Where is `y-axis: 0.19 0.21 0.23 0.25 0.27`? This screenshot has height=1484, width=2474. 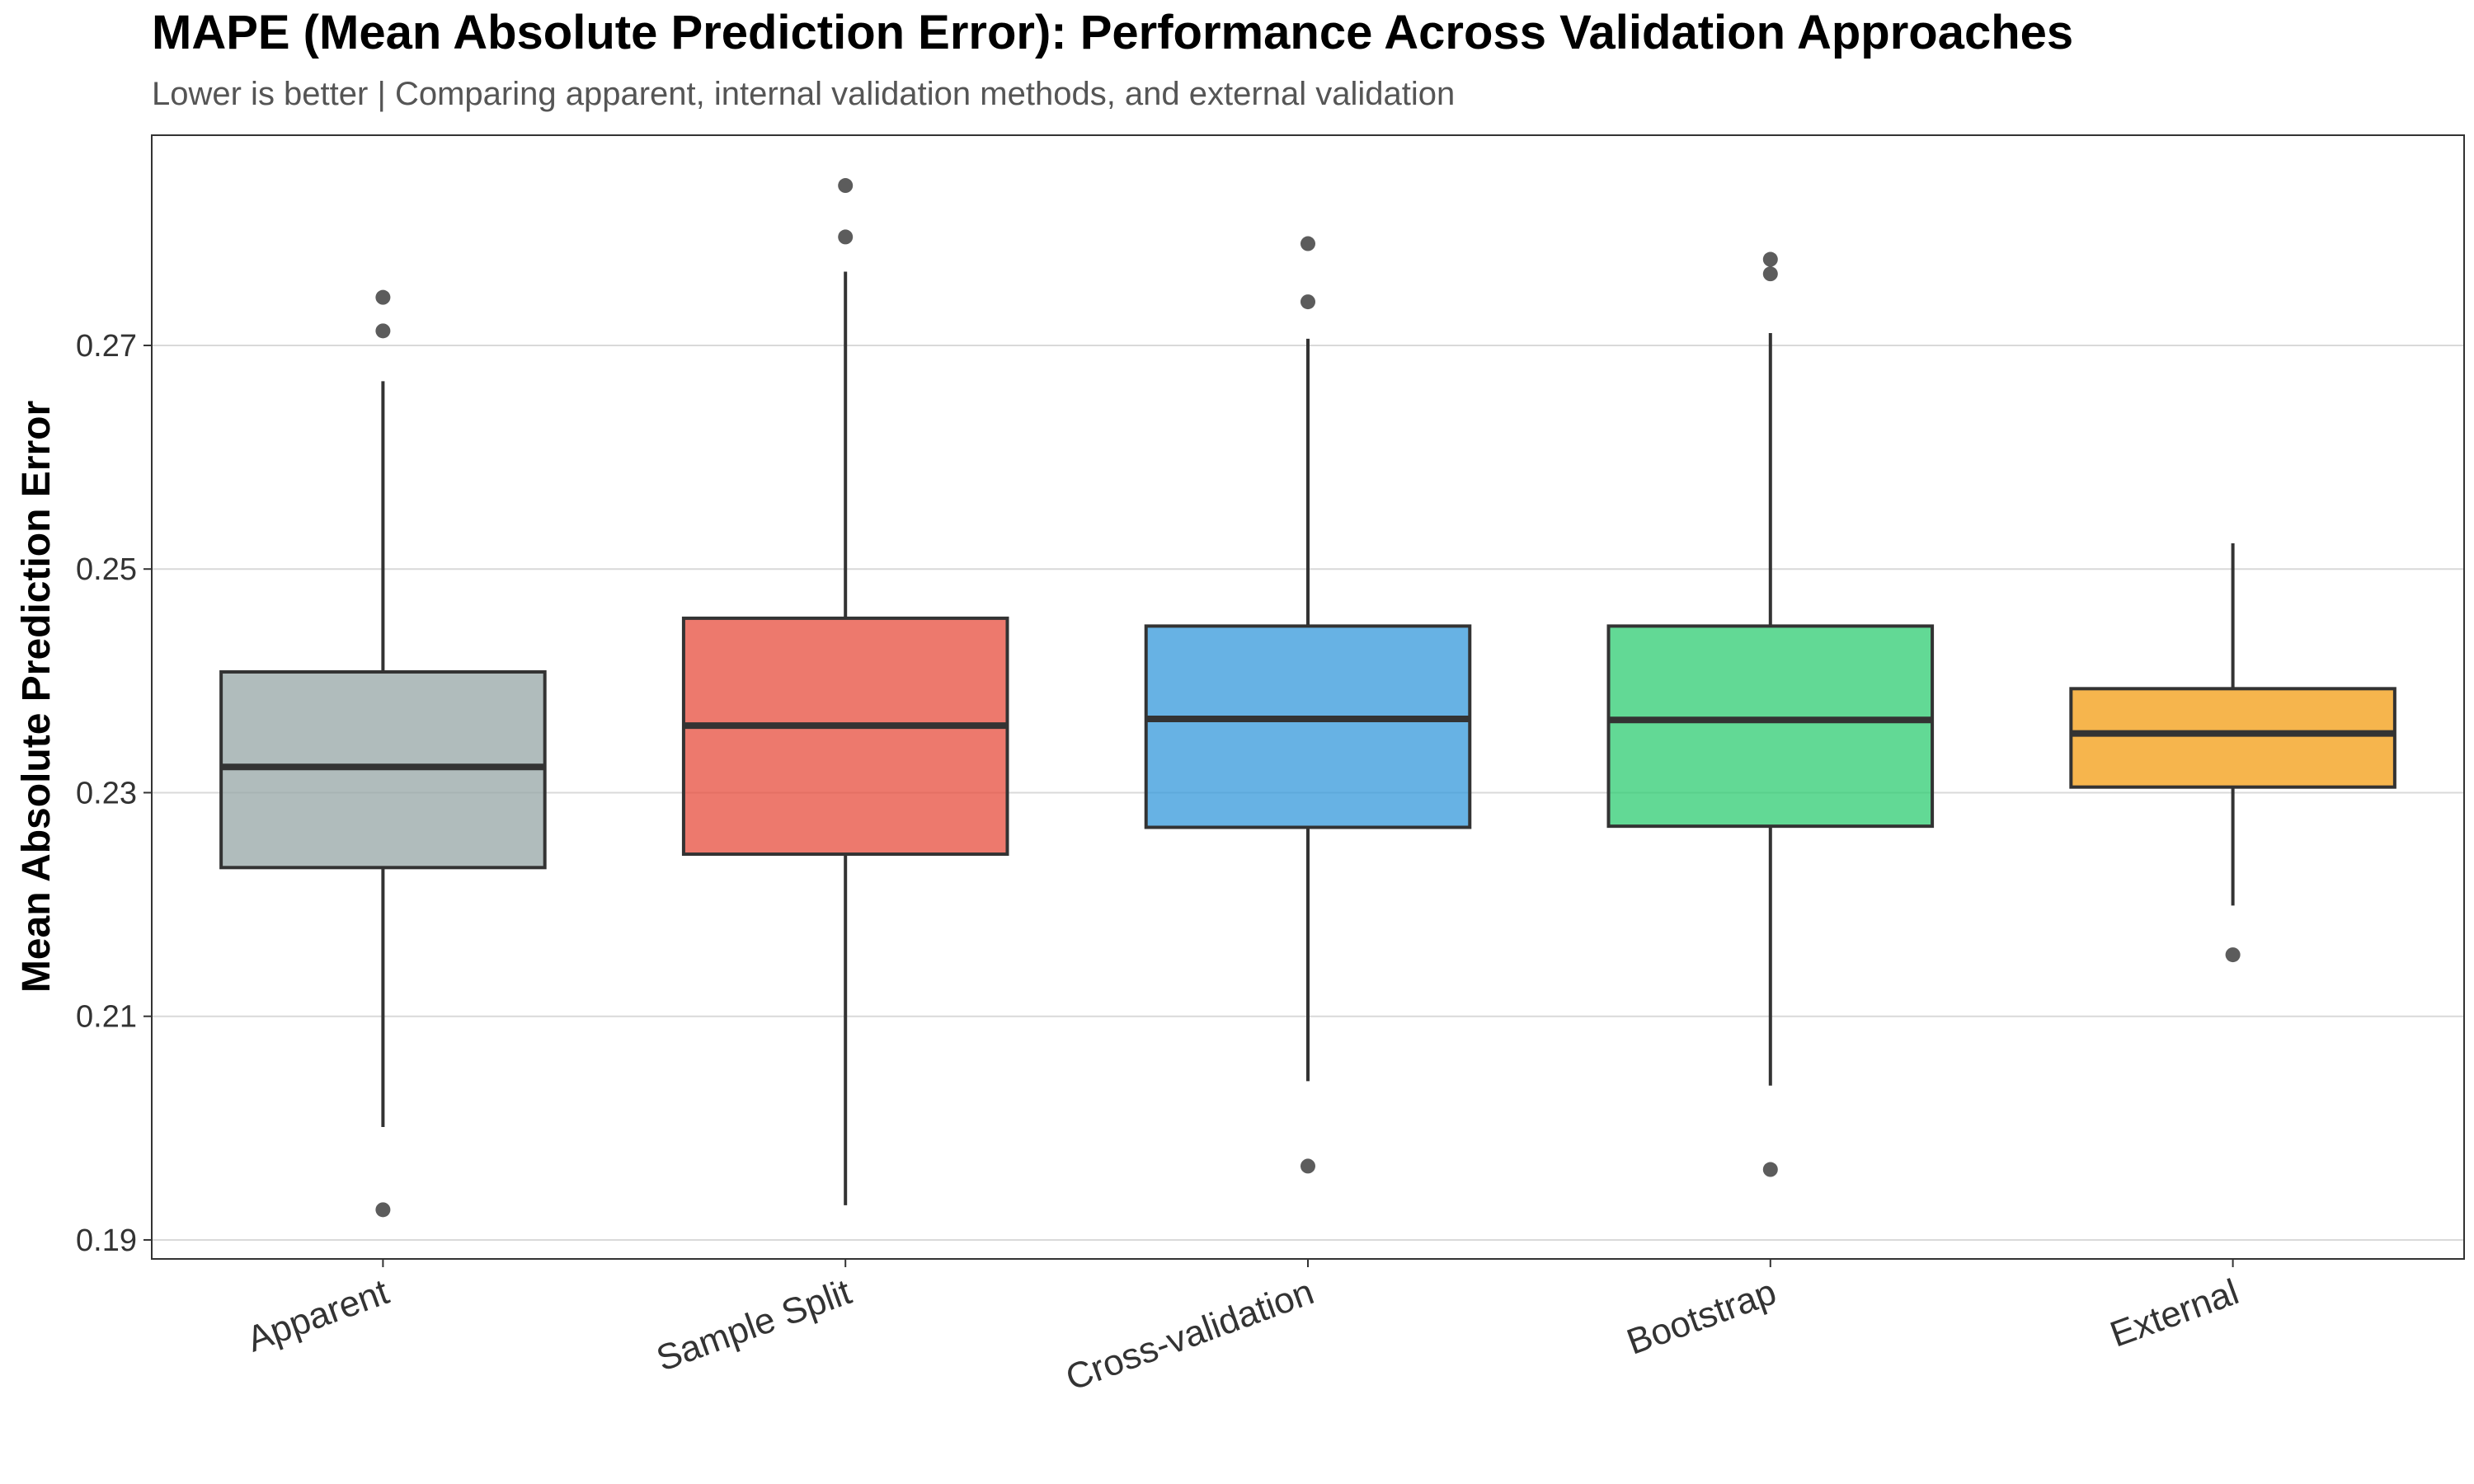 y-axis: 0.19 0.21 0.23 0.25 0.27 is located at coordinates (114, 793).